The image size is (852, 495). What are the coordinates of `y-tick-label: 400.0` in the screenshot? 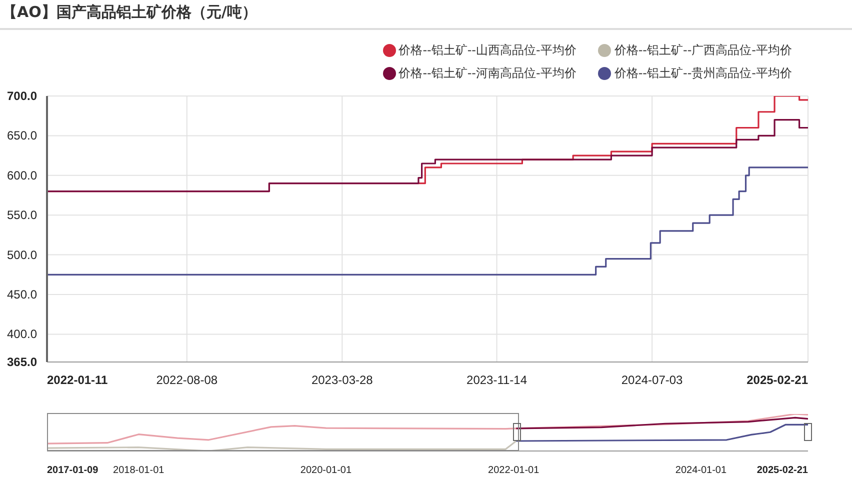 It's located at (22, 334).